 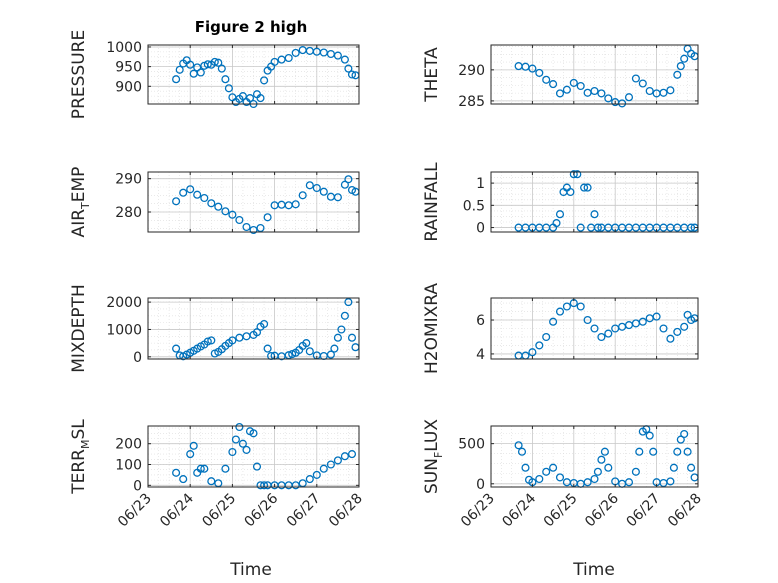 I want to click on y-tick-label: 0, so click(x=137, y=358).